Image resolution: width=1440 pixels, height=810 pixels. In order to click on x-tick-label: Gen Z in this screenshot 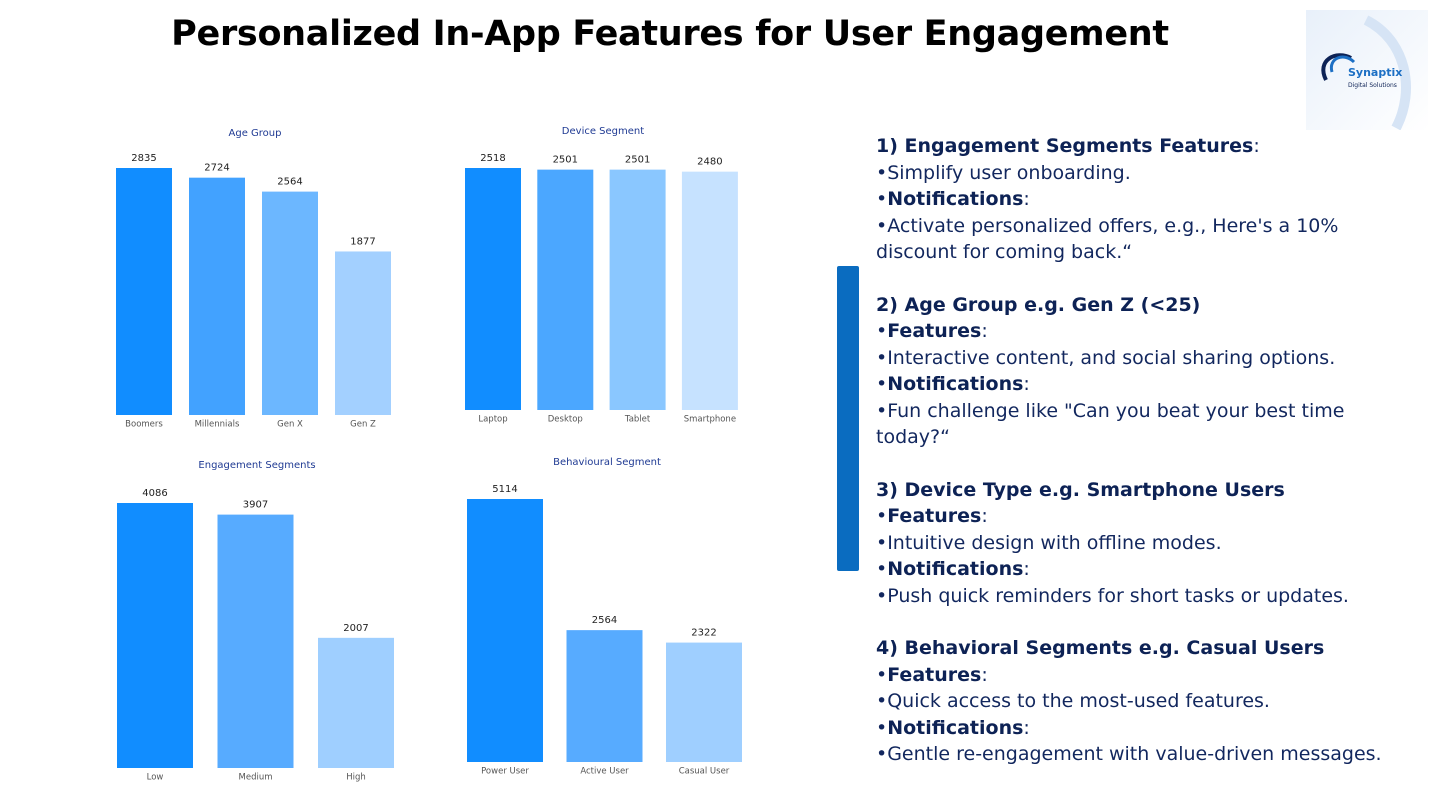, I will do `click(363, 425)`.